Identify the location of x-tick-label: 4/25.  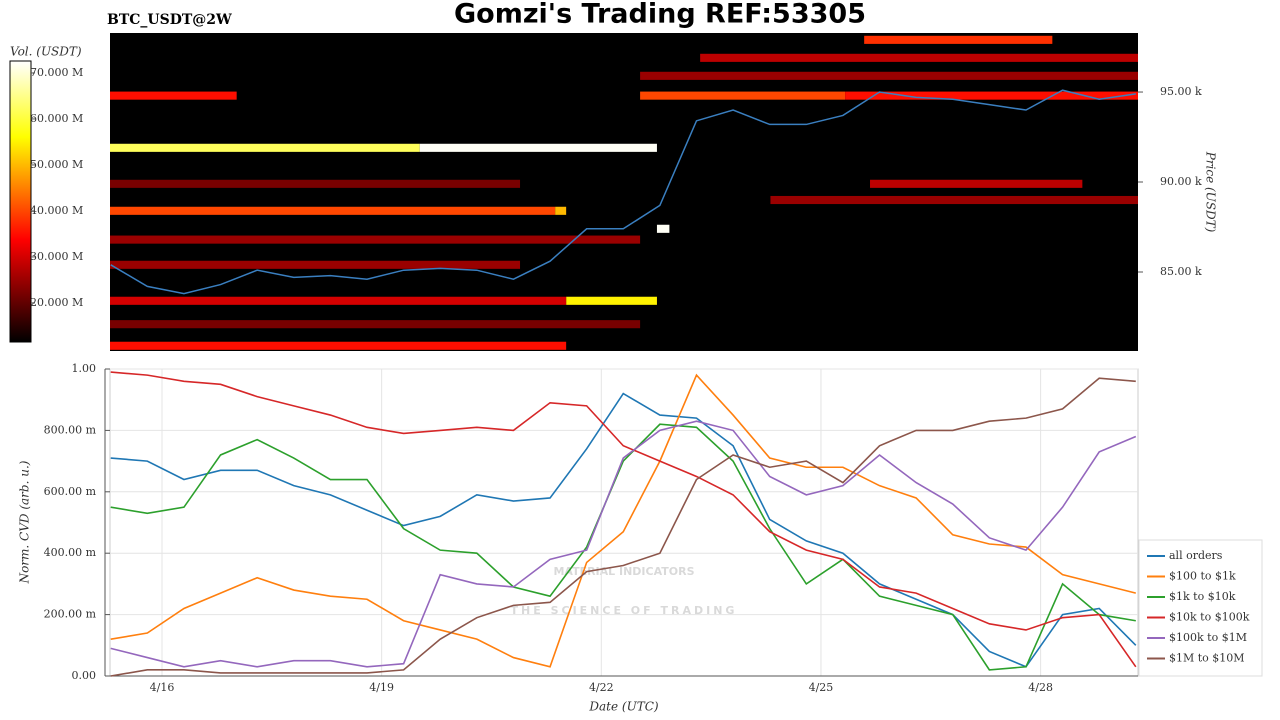
(821, 687).